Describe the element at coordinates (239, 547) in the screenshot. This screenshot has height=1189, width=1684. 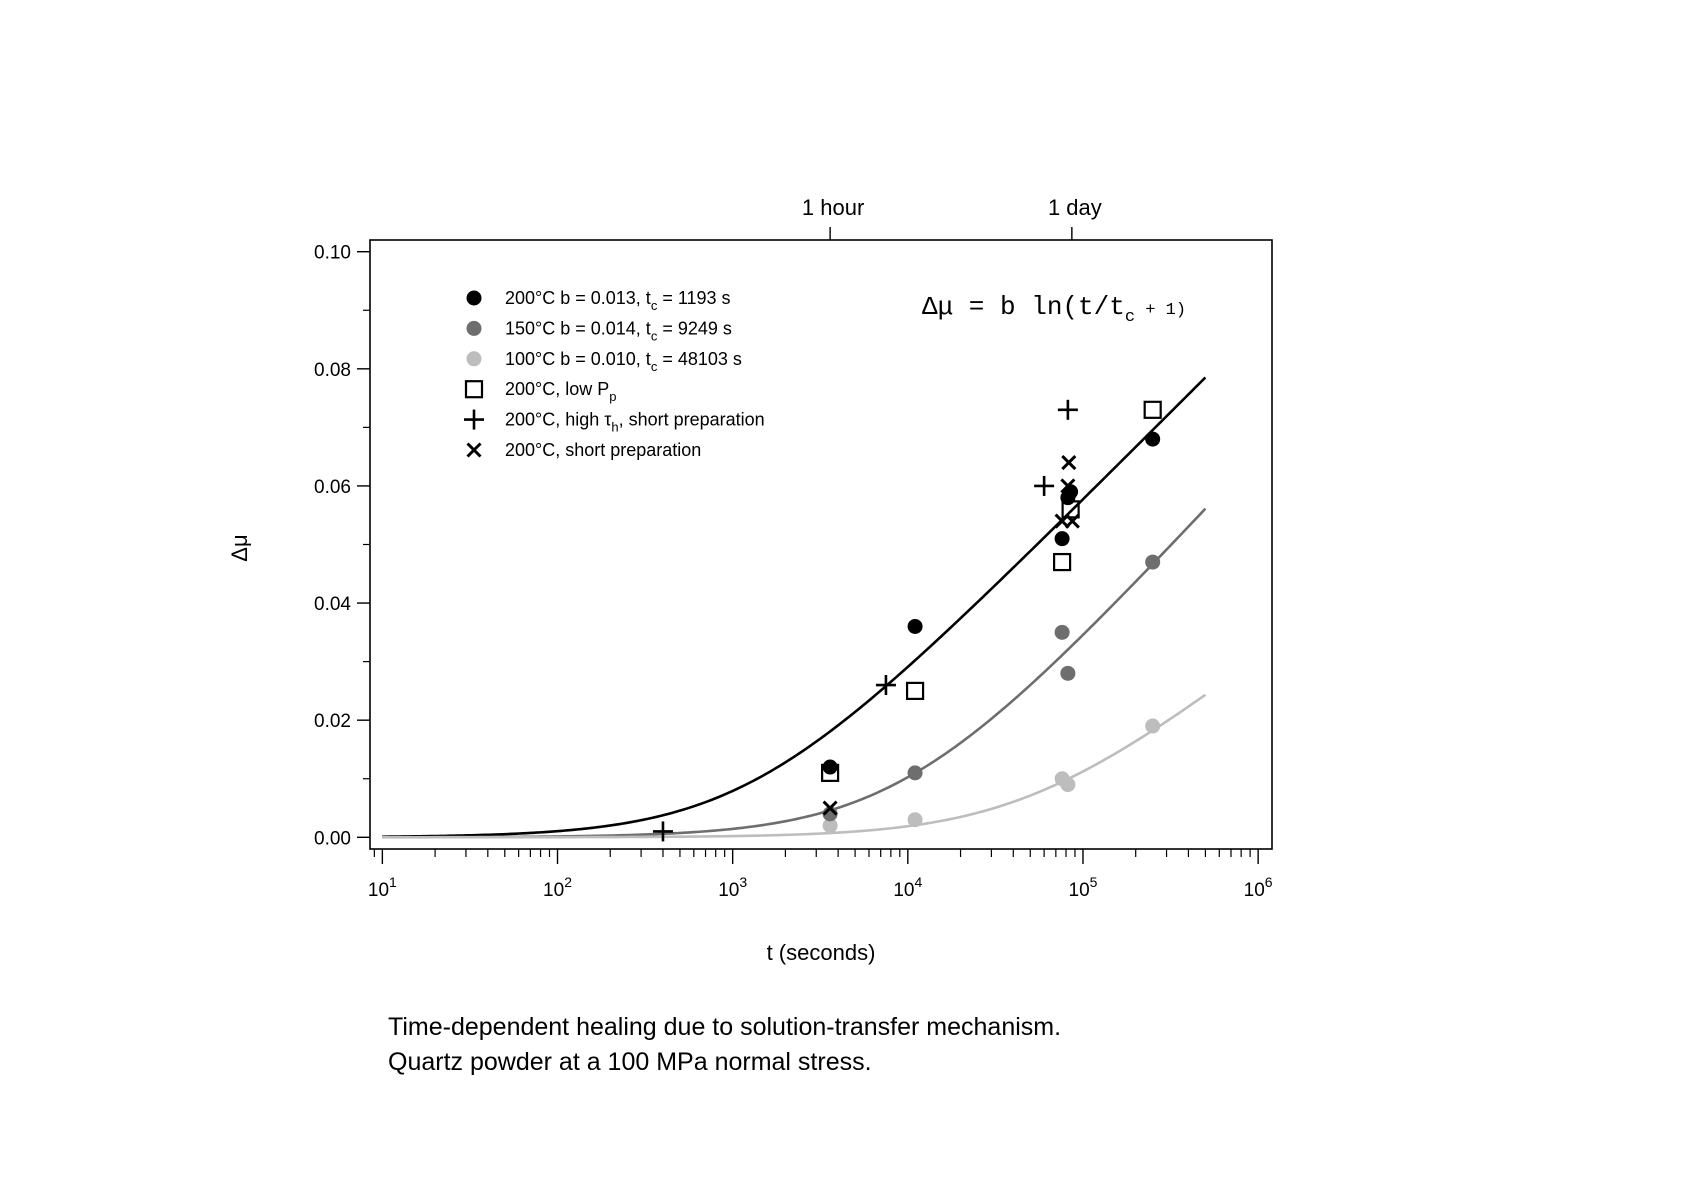
I see `y-axis-title: Δμ` at that location.